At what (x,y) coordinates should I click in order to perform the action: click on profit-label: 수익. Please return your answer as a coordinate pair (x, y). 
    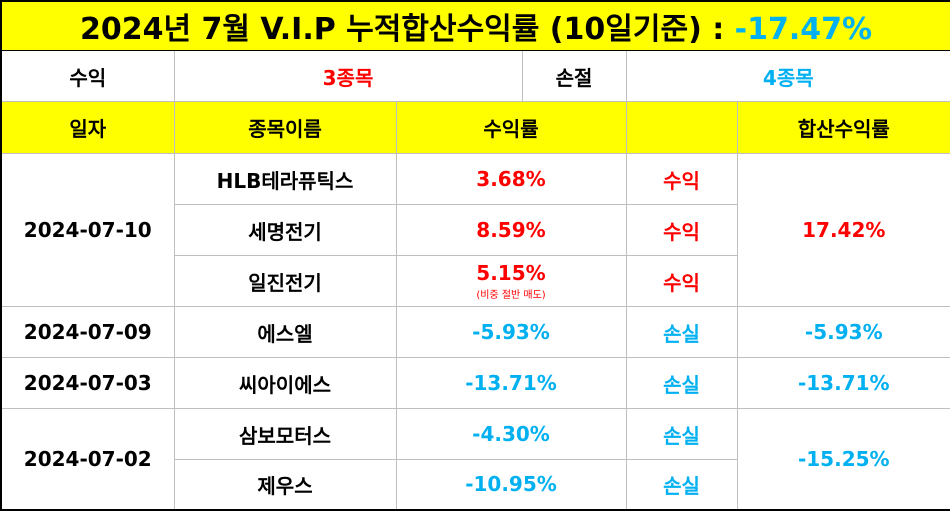
    Looking at the image, I should click on (87, 76).